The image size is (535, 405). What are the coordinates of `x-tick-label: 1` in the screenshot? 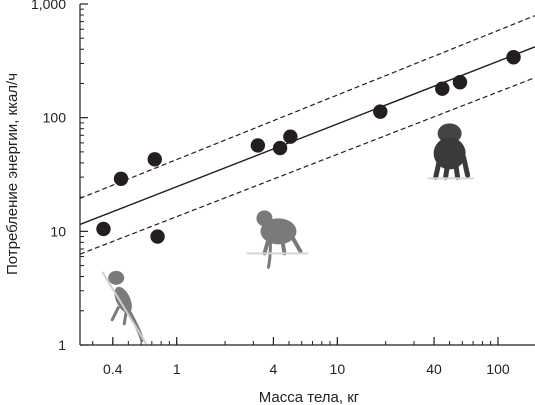 It's located at (177, 369).